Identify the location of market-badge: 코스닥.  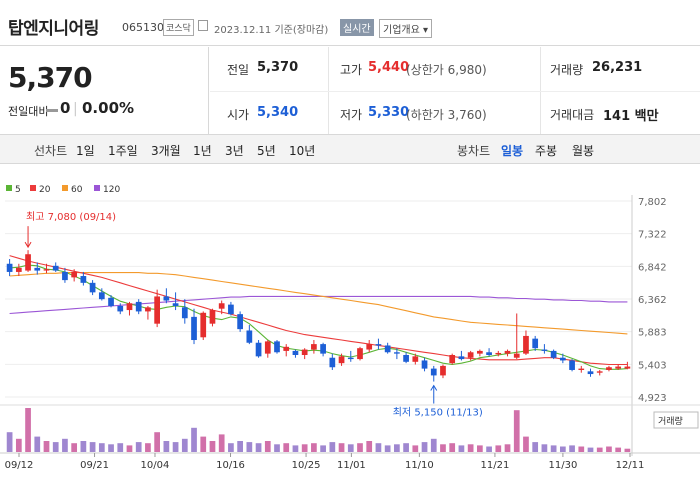
(178, 27).